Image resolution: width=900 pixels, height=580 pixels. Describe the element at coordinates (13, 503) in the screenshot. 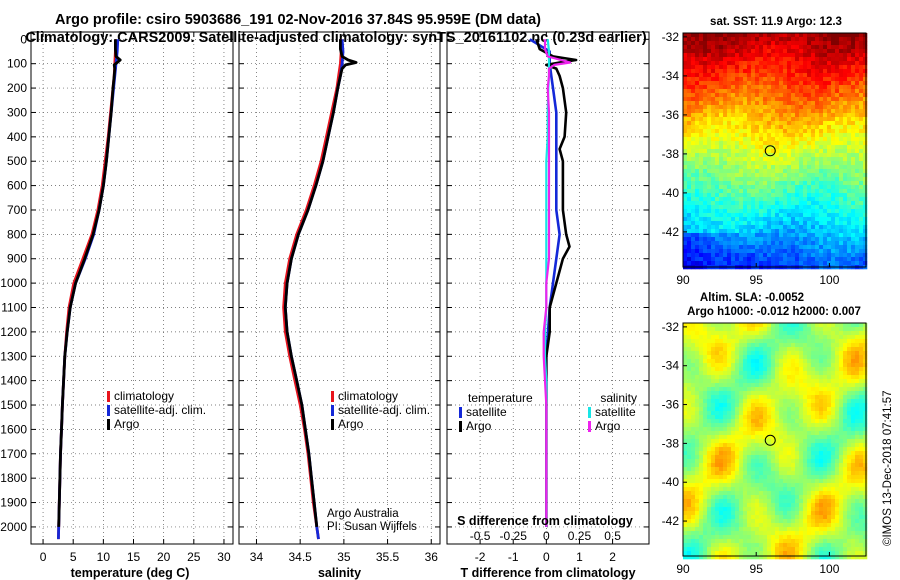

I see `depth-tick-label: 1900` at that location.